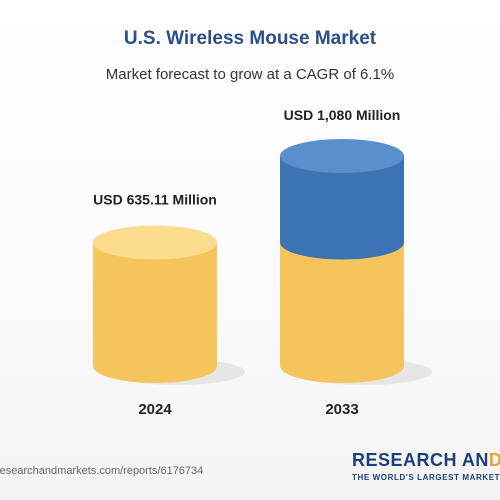 The image size is (500, 500). Describe the element at coordinates (342, 312) in the screenshot. I see `bar-2033-base-segment` at that location.